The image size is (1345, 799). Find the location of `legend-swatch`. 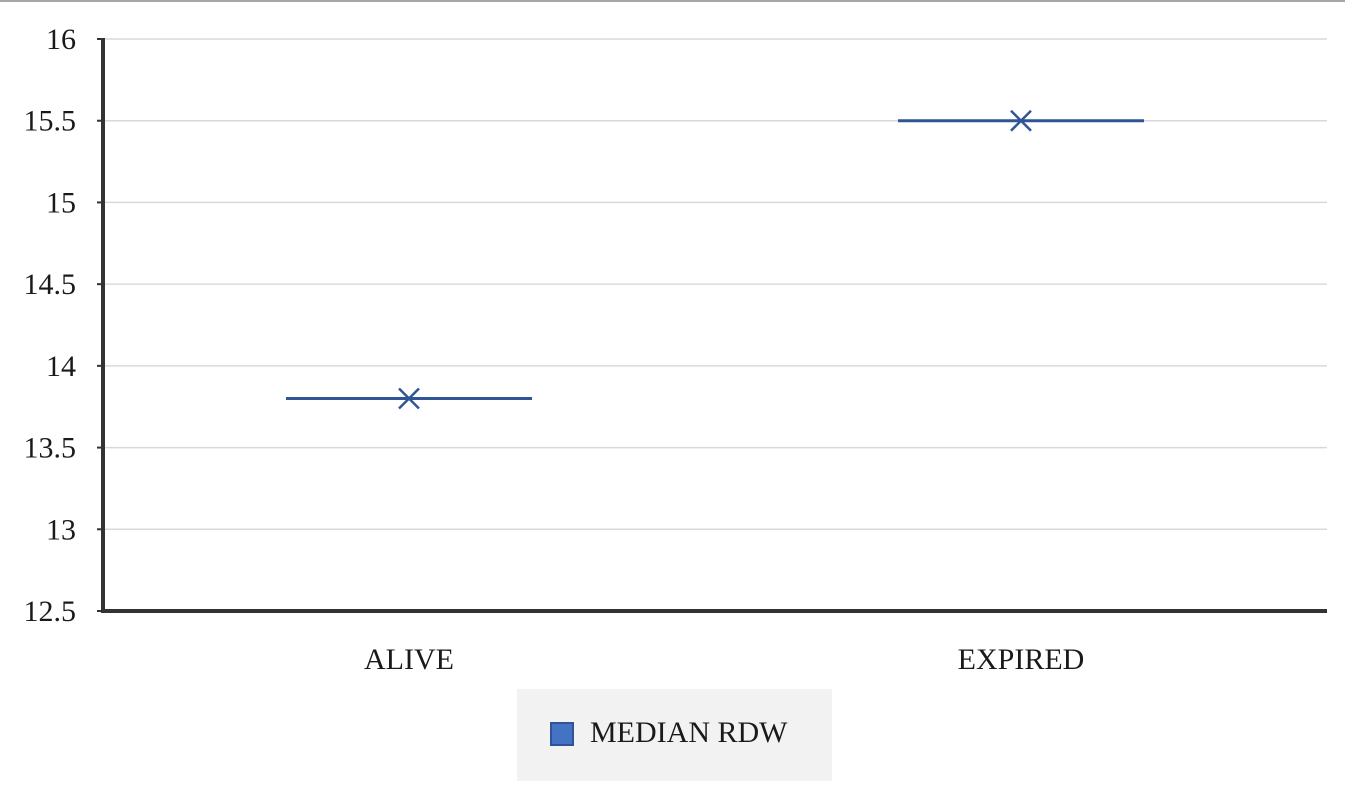

legend-swatch is located at coordinates (562, 734).